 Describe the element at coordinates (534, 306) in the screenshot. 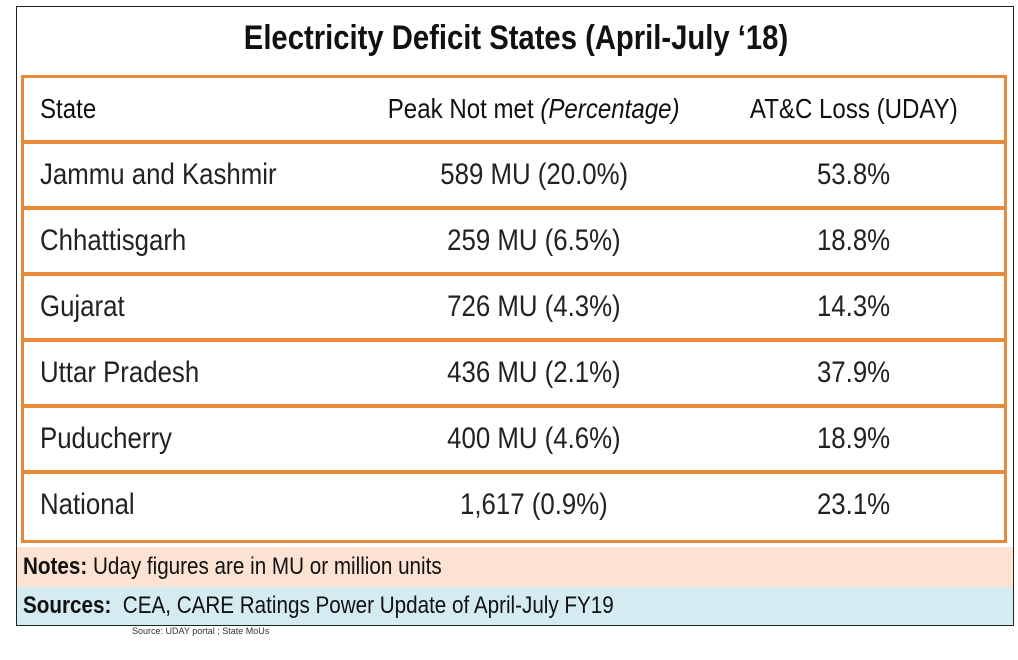

I see `peak-cell: 726 MU (4.3%)` at that location.